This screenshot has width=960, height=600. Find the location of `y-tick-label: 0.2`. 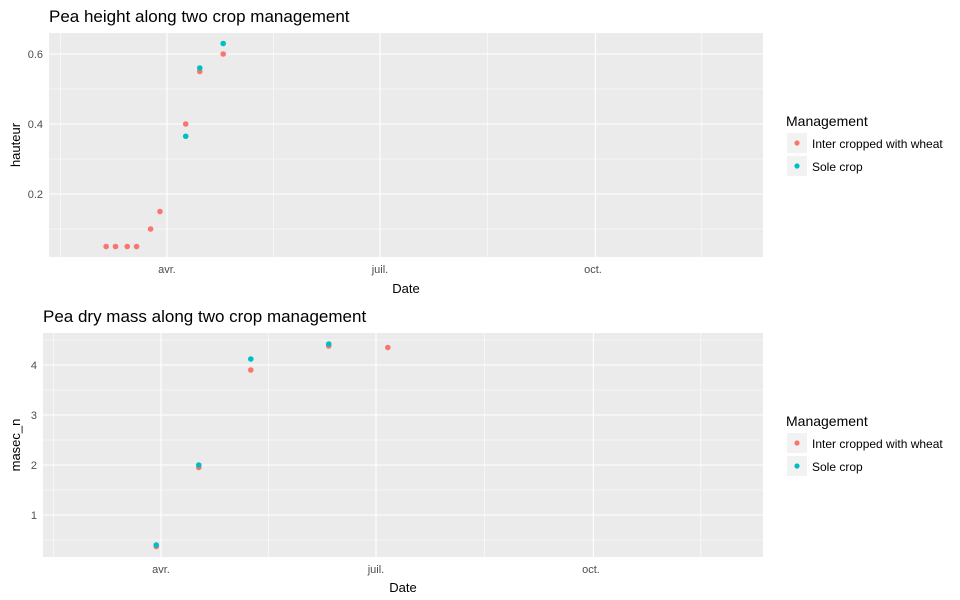

y-tick-label: 0.2 is located at coordinates (35, 195).